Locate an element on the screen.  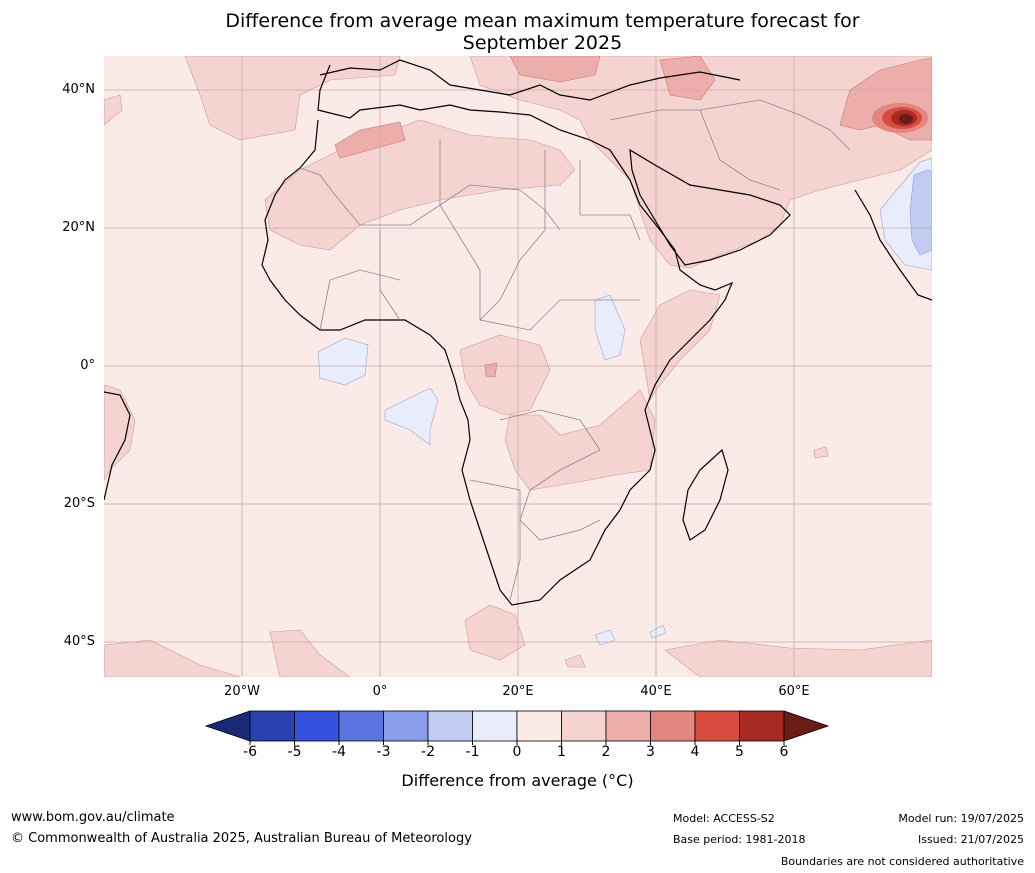
title-line-2: September 2025 is located at coordinates (542, 43).